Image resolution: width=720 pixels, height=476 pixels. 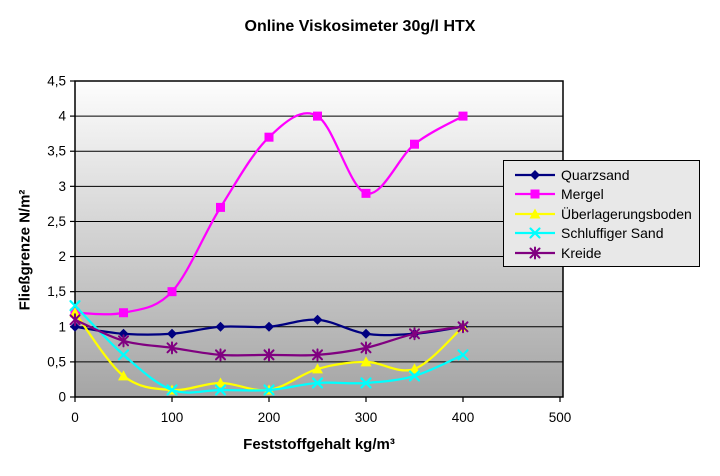 I want to click on legend-key-mergel, so click(x=535, y=194).